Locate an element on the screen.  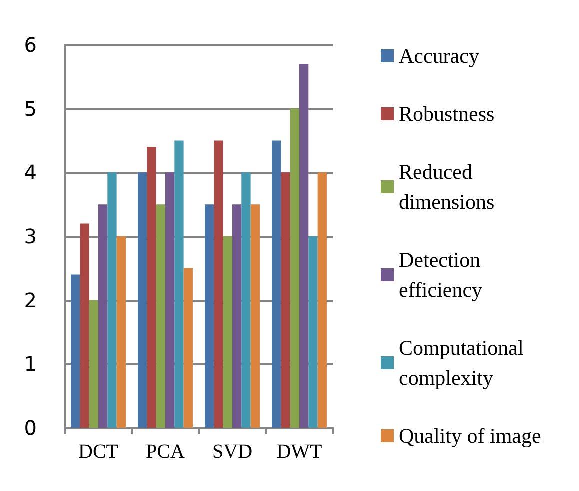
legend-label: Quality of image is located at coordinates (470, 436).